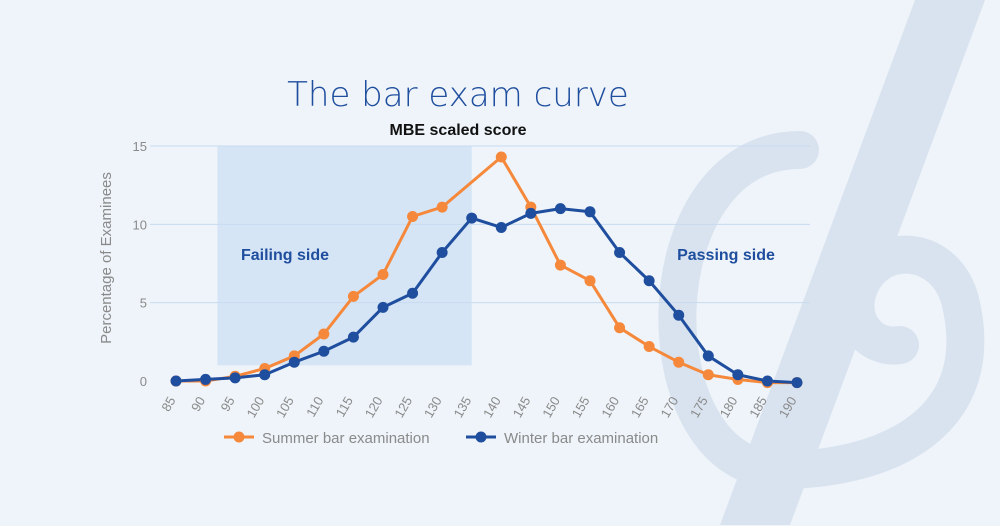 This screenshot has width=1000, height=526. What do you see at coordinates (314, 406) in the screenshot?
I see `x-tick-label: 110` at bounding box center [314, 406].